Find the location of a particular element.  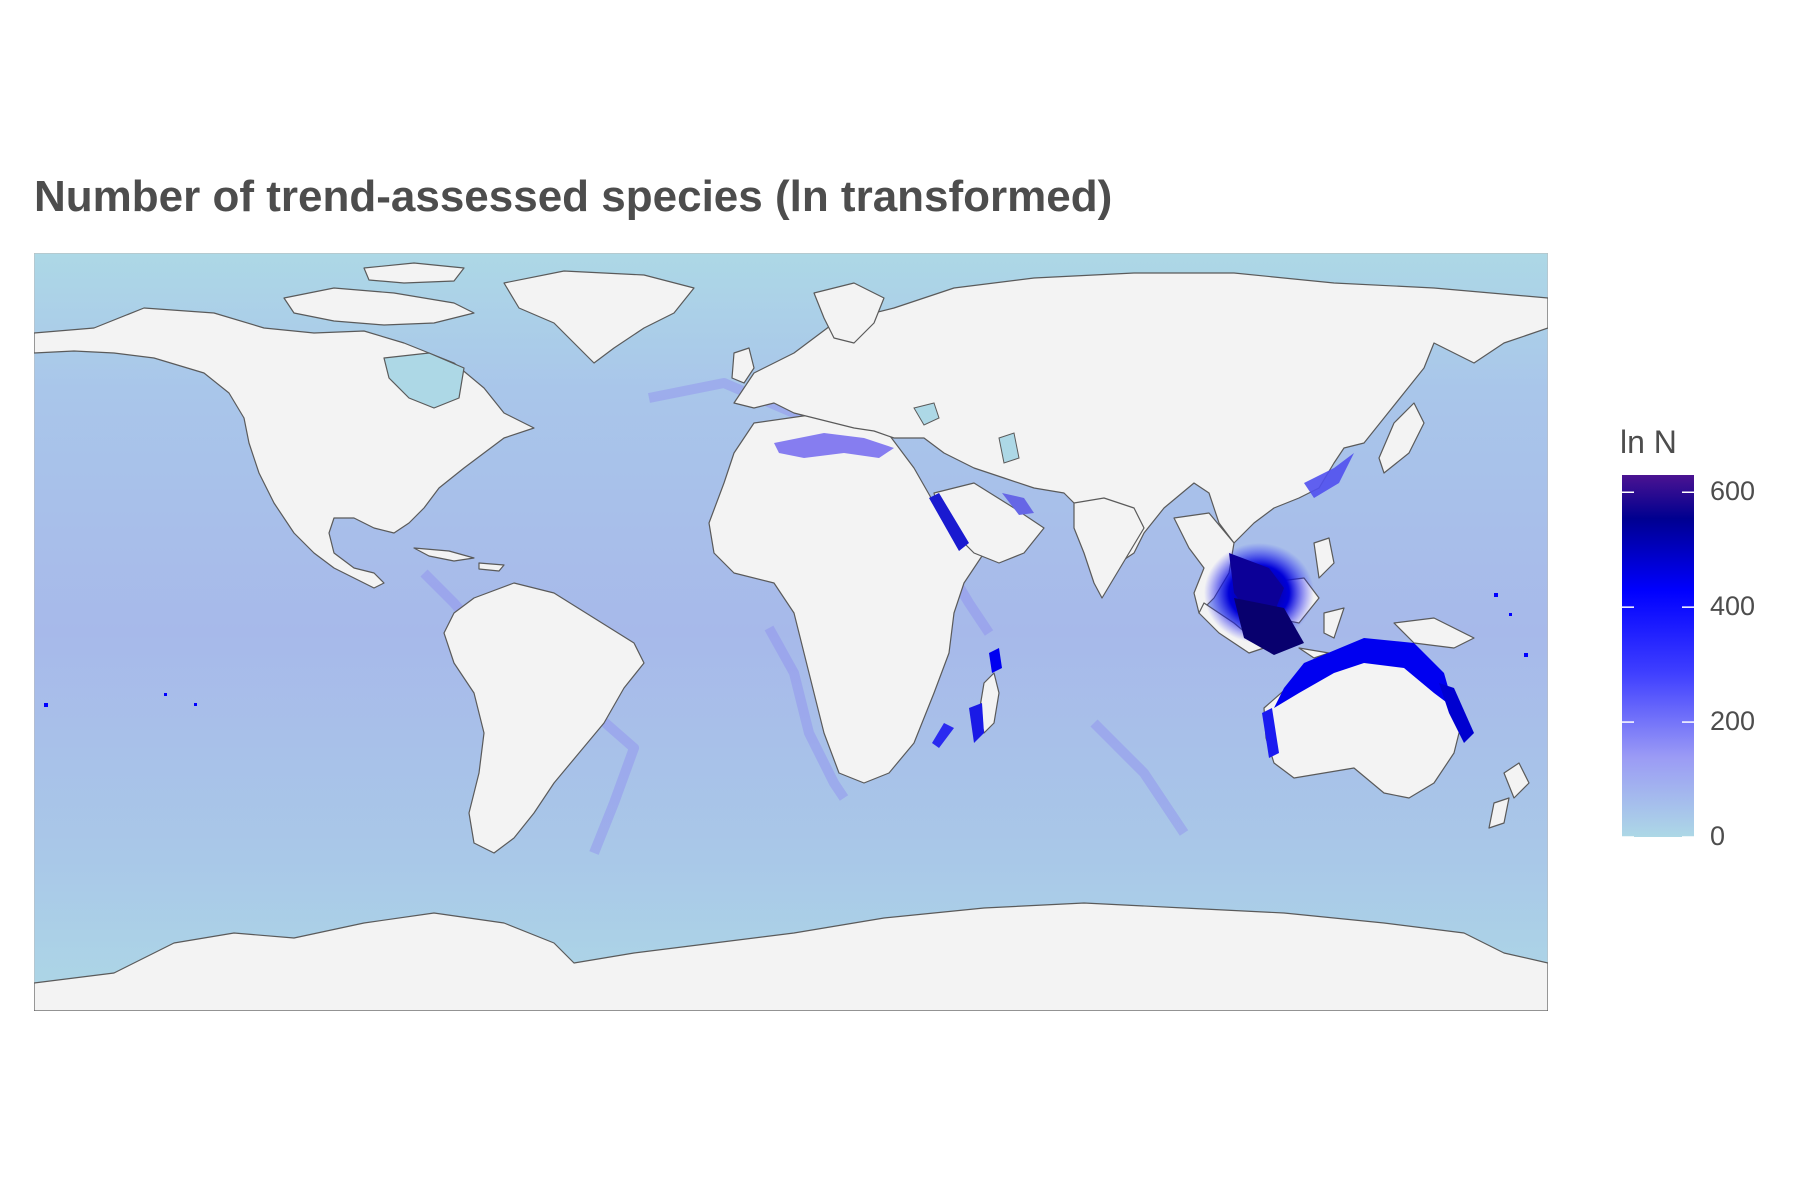

eurasia is located at coordinates (1140, 418).